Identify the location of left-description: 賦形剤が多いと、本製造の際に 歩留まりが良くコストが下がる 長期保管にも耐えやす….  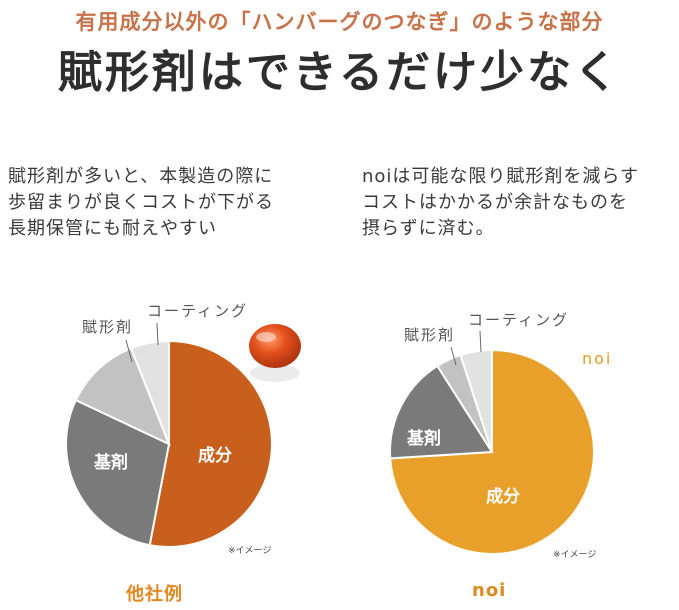
(141, 203).